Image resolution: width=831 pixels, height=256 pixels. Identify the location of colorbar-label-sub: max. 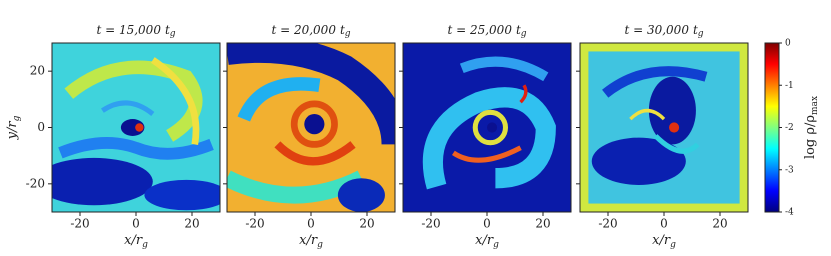
(815, 105).